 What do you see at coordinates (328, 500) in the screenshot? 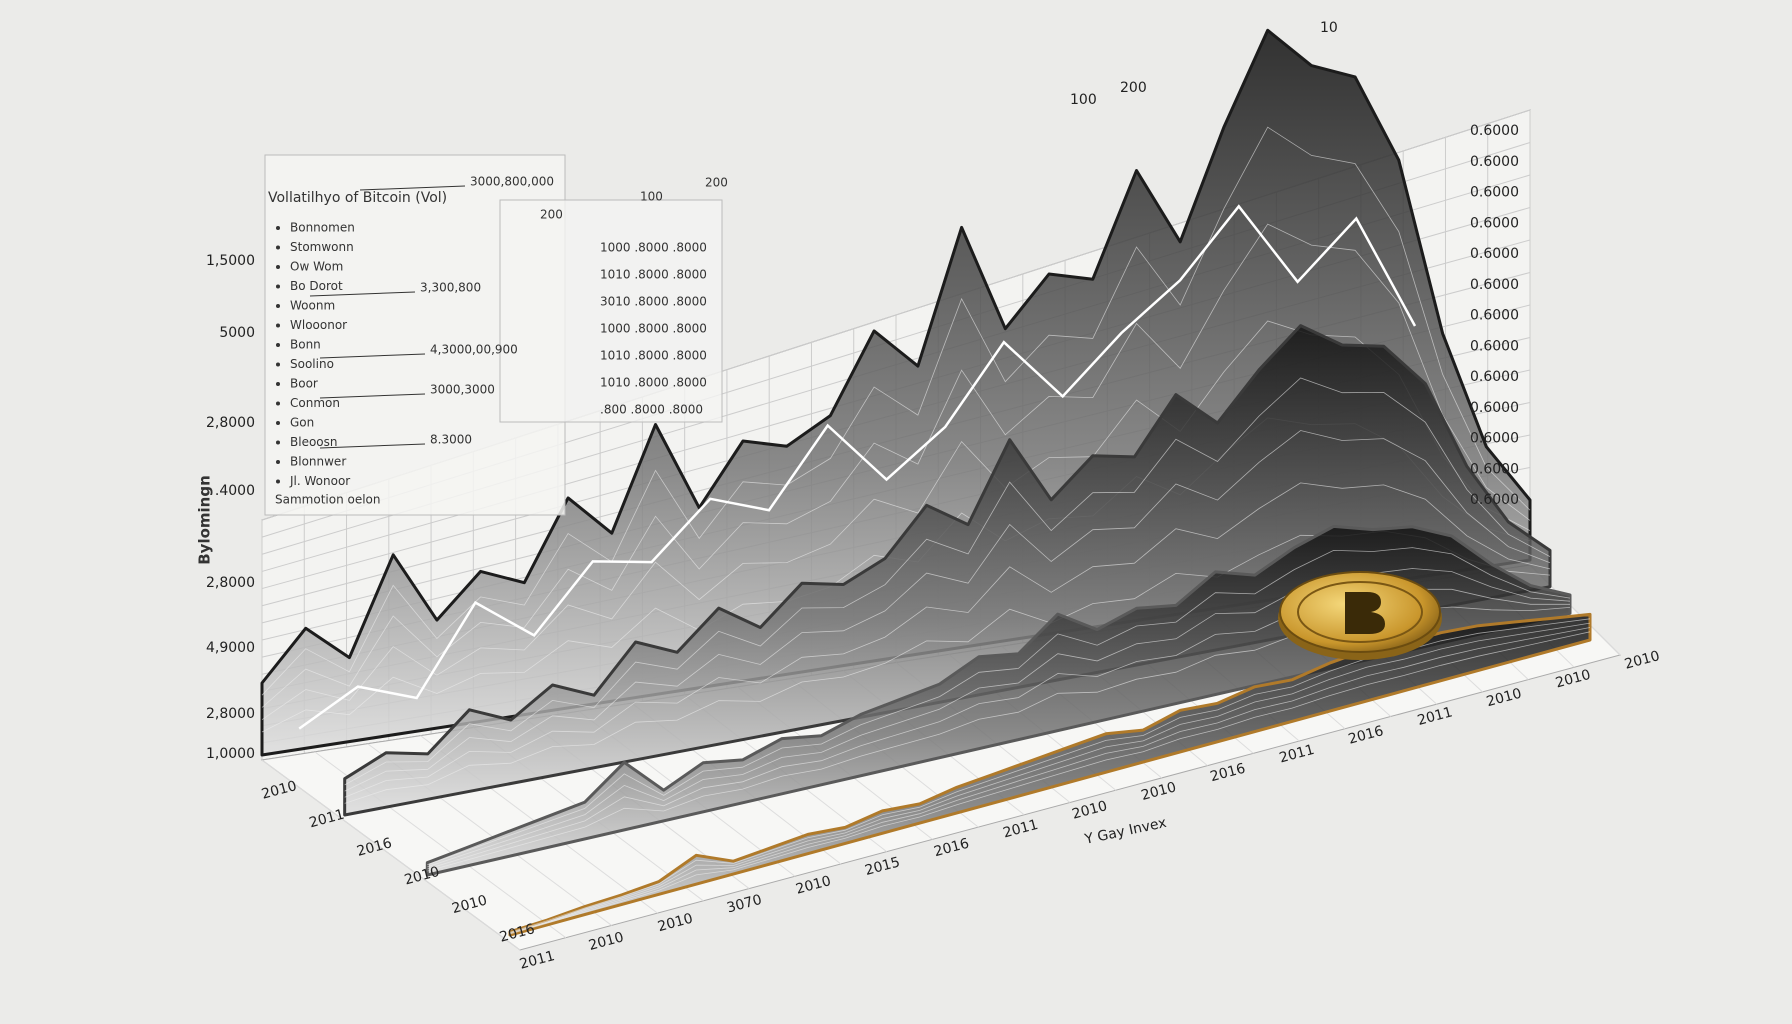
I see `legend-note: Sammotion oelon` at bounding box center [328, 500].